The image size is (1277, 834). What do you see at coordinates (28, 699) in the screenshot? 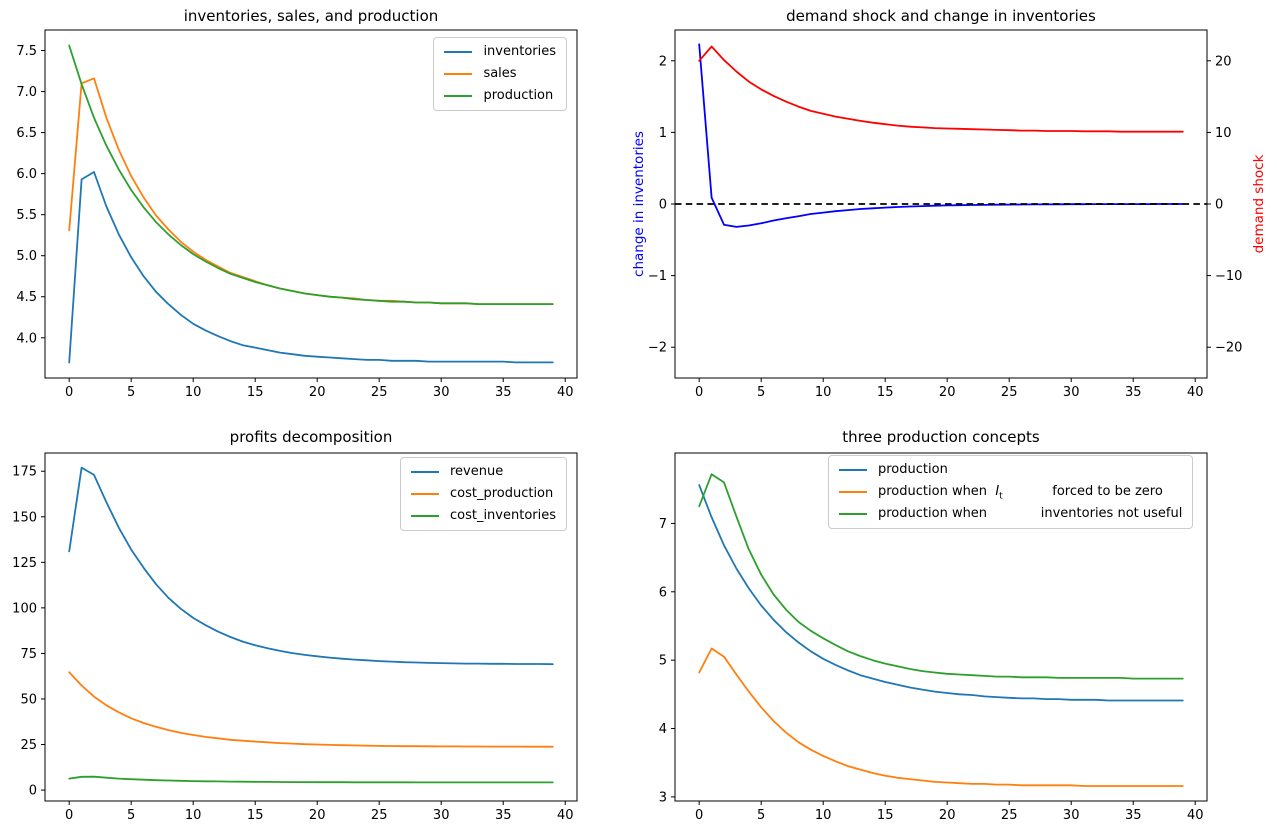
I see `y-tick-label: 50` at bounding box center [28, 699].